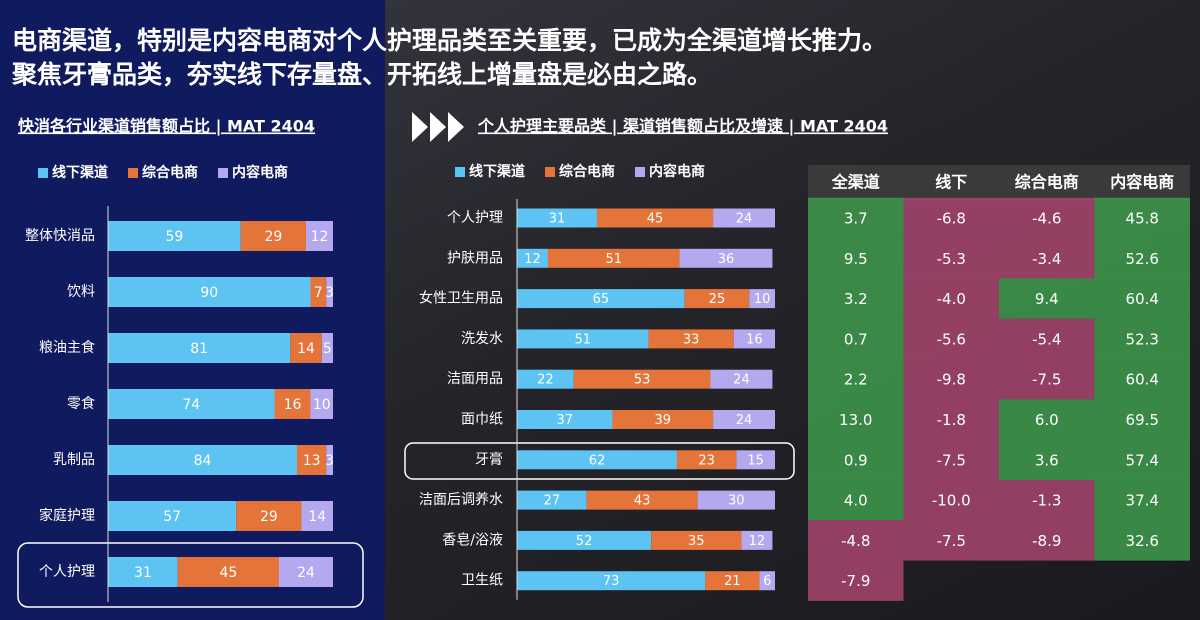  I want to click on data-label: 16, so click(293, 405).